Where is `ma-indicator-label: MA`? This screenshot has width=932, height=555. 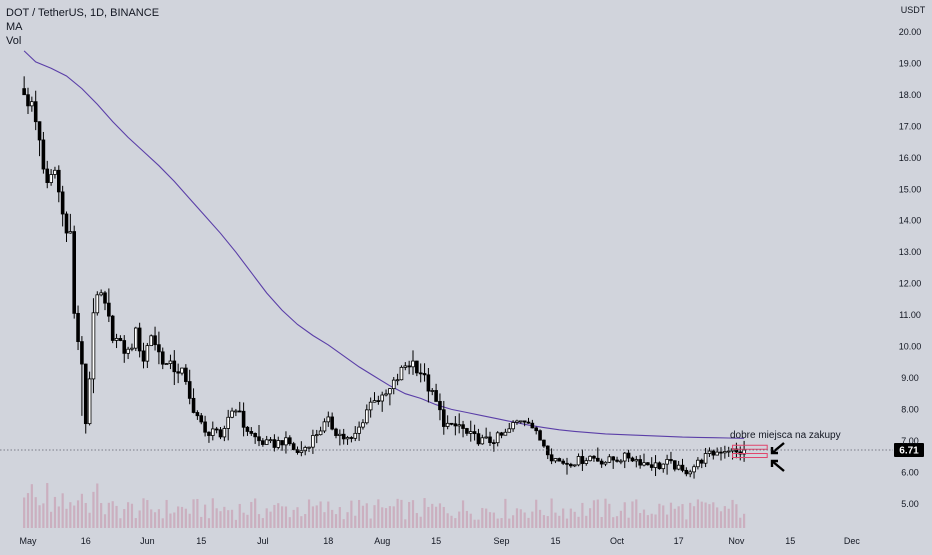 ma-indicator-label: MA is located at coordinates (14, 27).